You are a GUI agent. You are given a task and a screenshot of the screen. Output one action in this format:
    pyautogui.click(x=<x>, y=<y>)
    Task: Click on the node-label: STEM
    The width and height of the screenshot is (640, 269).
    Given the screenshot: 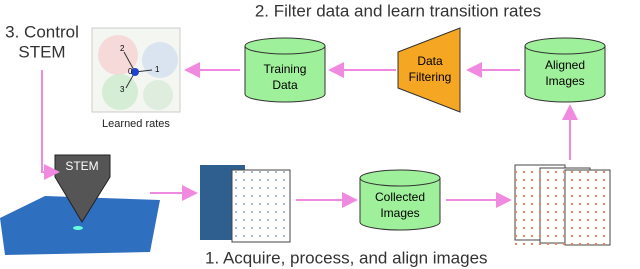 What is the action you would take?
    pyautogui.click(x=81, y=166)
    